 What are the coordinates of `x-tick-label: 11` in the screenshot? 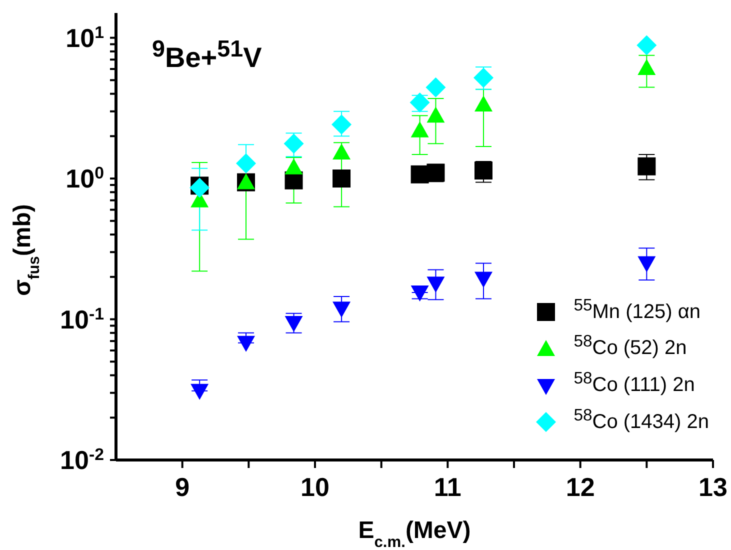 It's located at (448, 487).